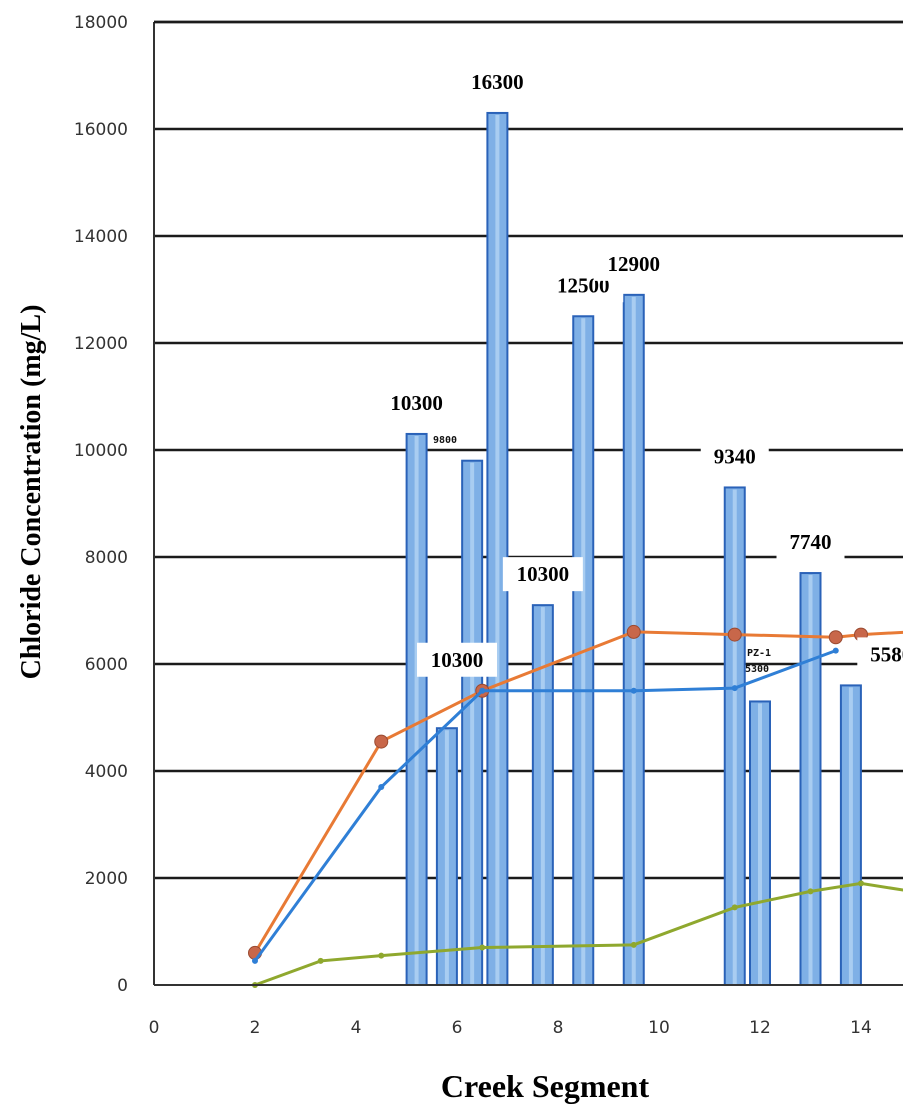 Image resolution: width=903 pixels, height=1114 pixels. Describe the element at coordinates (101, 237) in the screenshot. I see `y-tick-label: 14000` at that location.